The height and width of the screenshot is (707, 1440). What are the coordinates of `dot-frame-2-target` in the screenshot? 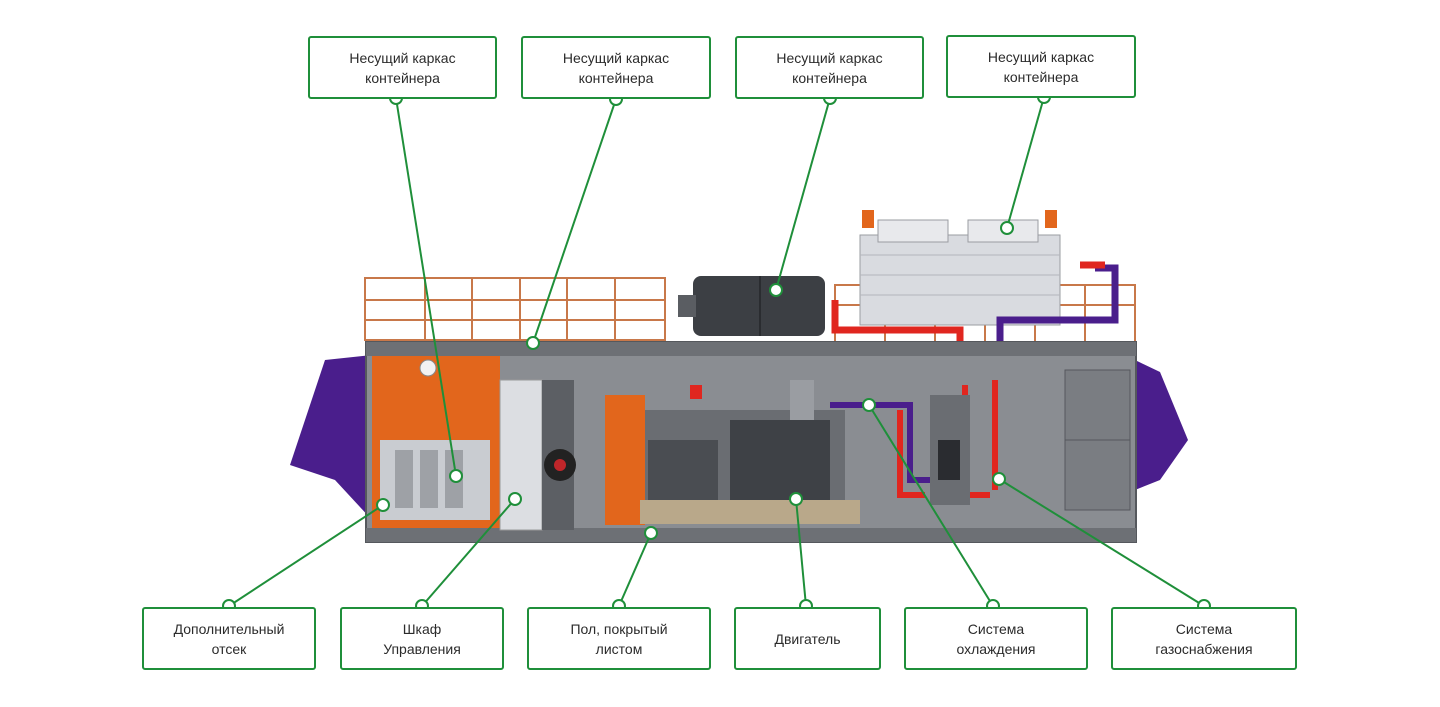 It's located at (533, 343).